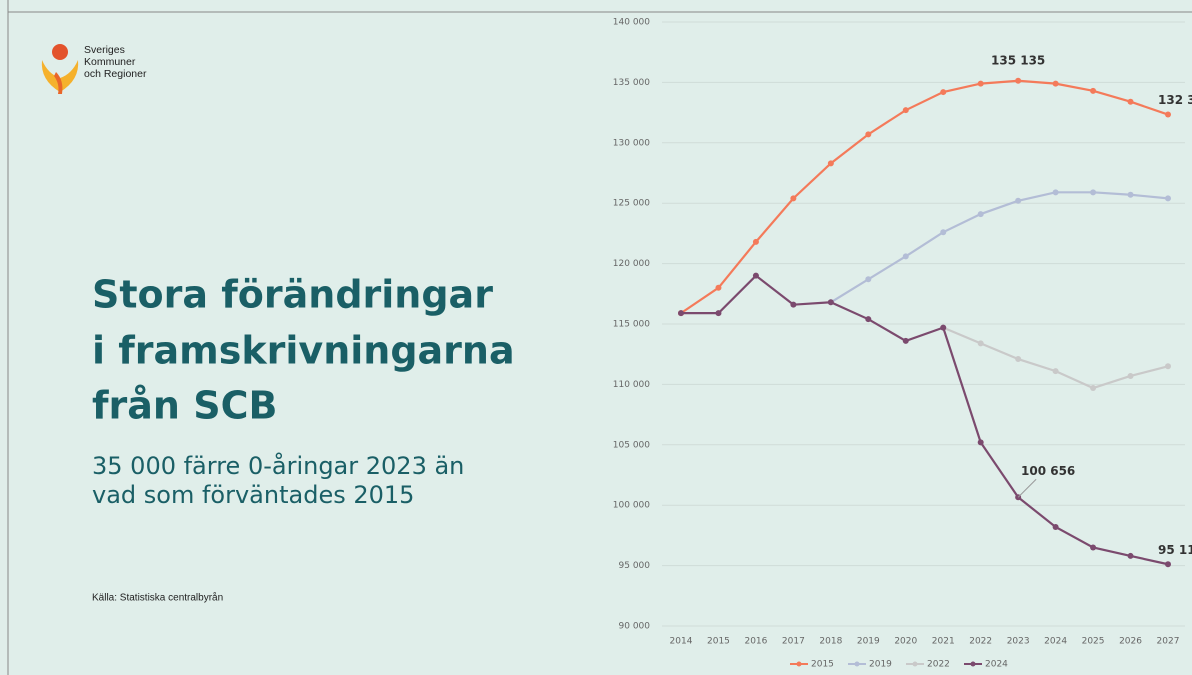  Describe the element at coordinates (278, 465) in the screenshot. I see `subtitle: 35 000 färre 0-åringar 2023 än` at that location.